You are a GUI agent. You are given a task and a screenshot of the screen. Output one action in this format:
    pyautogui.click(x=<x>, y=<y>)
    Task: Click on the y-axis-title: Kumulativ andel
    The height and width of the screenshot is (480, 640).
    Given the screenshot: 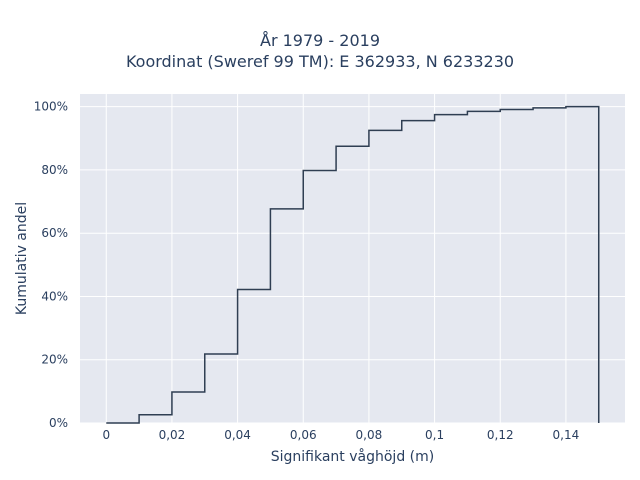 What is the action you would take?
    pyautogui.click(x=22, y=258)
    